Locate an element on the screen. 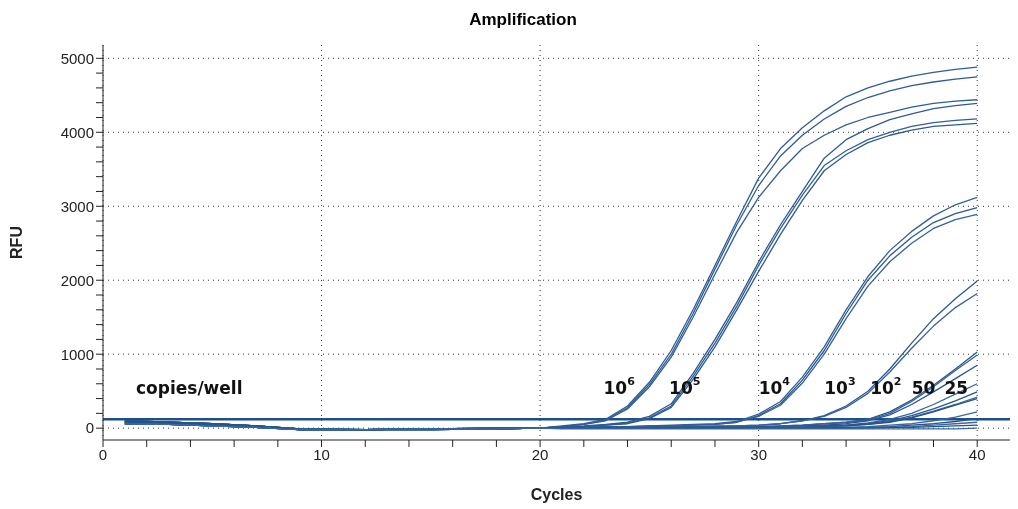 Image resolution: width=1018 pixels, height=509 pixels. y-tick-label: 2000 is located at coordinates (77, 280).